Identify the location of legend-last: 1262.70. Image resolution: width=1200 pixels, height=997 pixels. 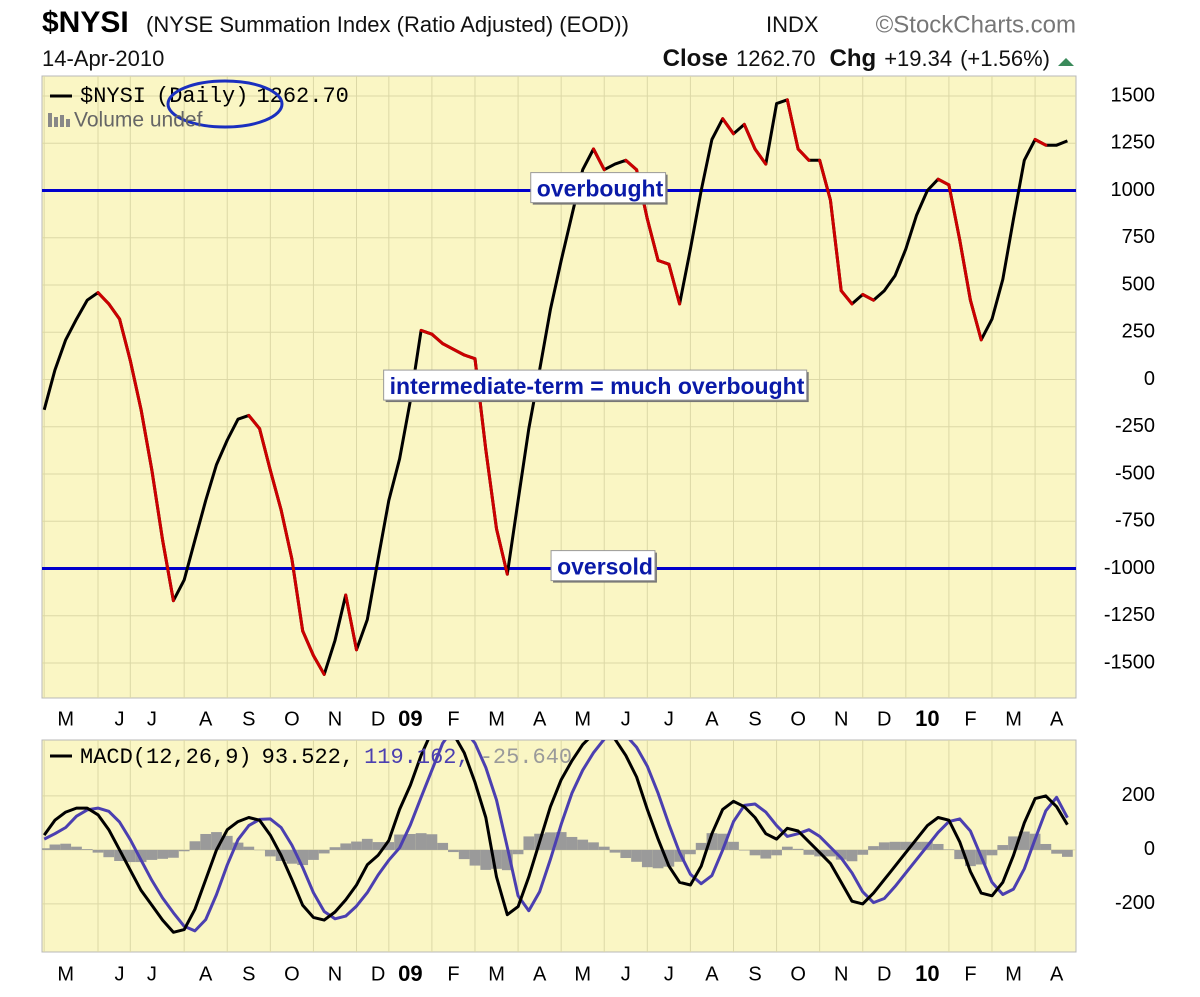
(302, 96).